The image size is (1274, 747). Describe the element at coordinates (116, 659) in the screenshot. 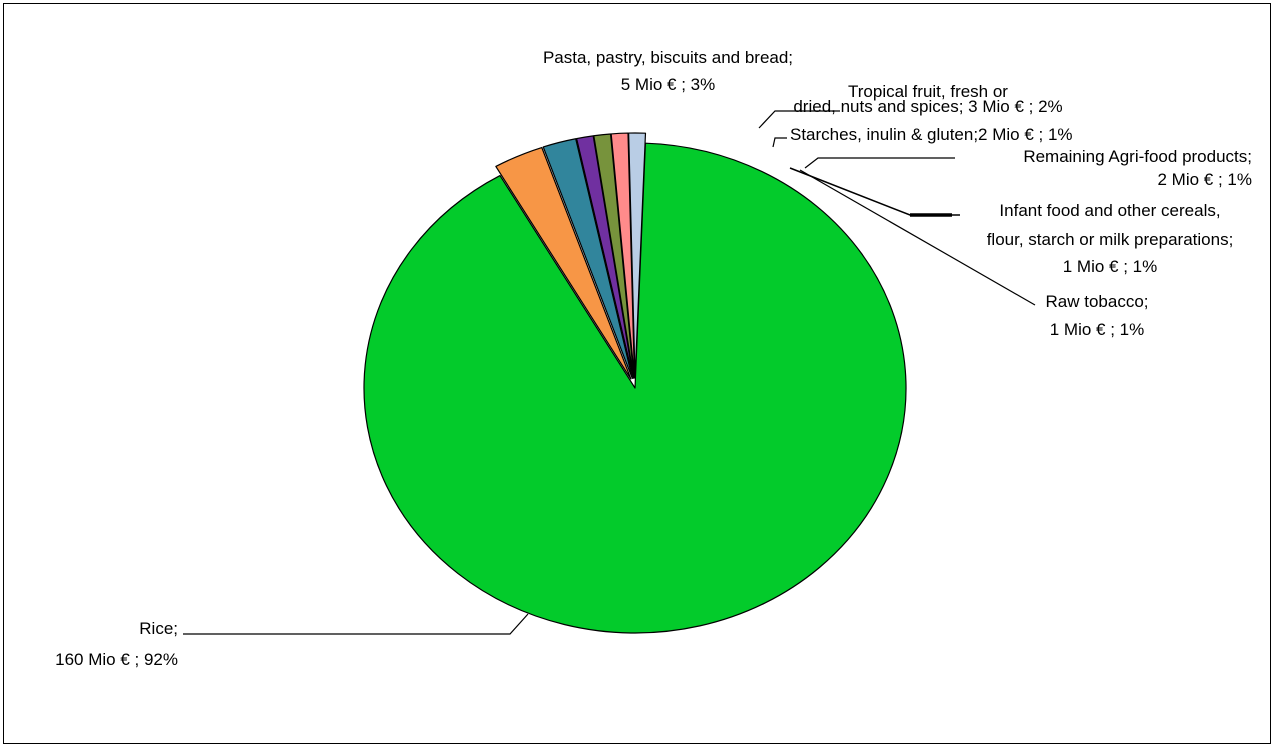

I see `slice-label: 160 Mio € ; 92%` at that location.